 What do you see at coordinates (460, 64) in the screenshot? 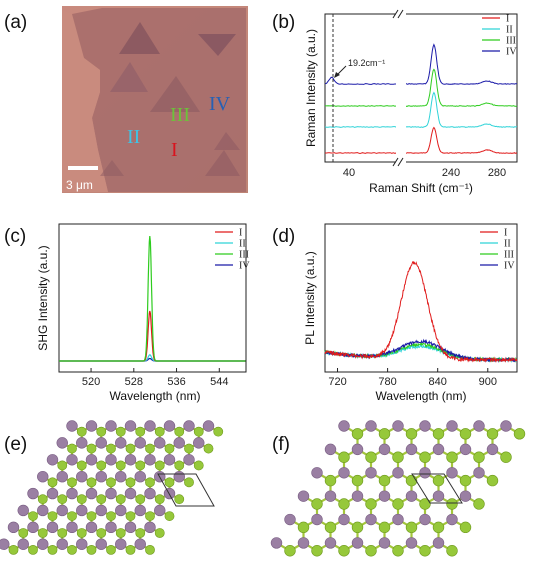
I see `raman-series-iv-high` at bounding box center [460, 64].